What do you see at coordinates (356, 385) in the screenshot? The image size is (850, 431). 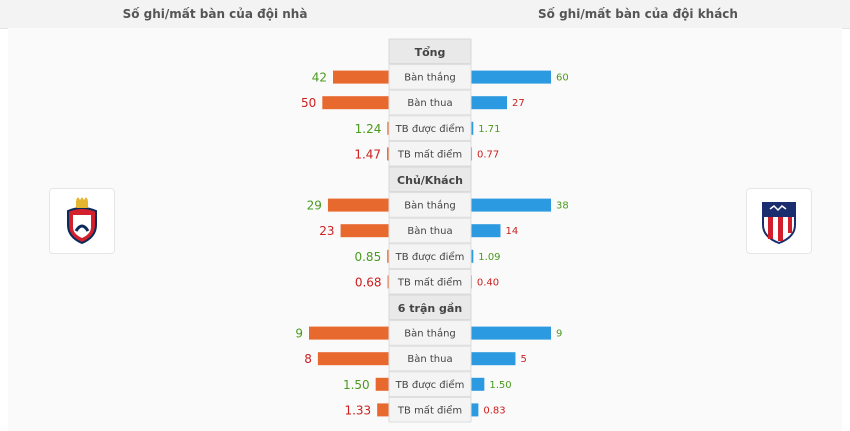 I see `home-value-label: 1.50` at bounding box center [356, 385].